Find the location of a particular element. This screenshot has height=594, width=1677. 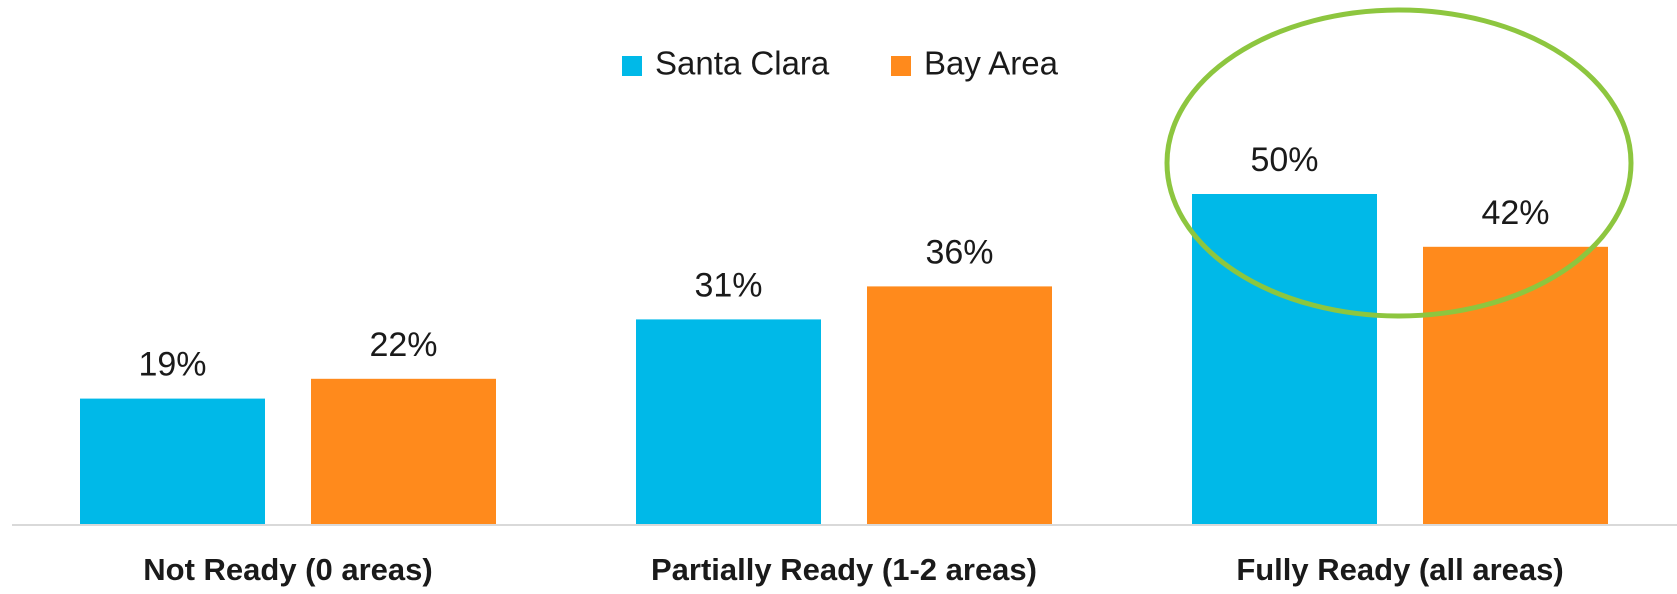

data-label: 50% is located at coordinates (1284, 160).